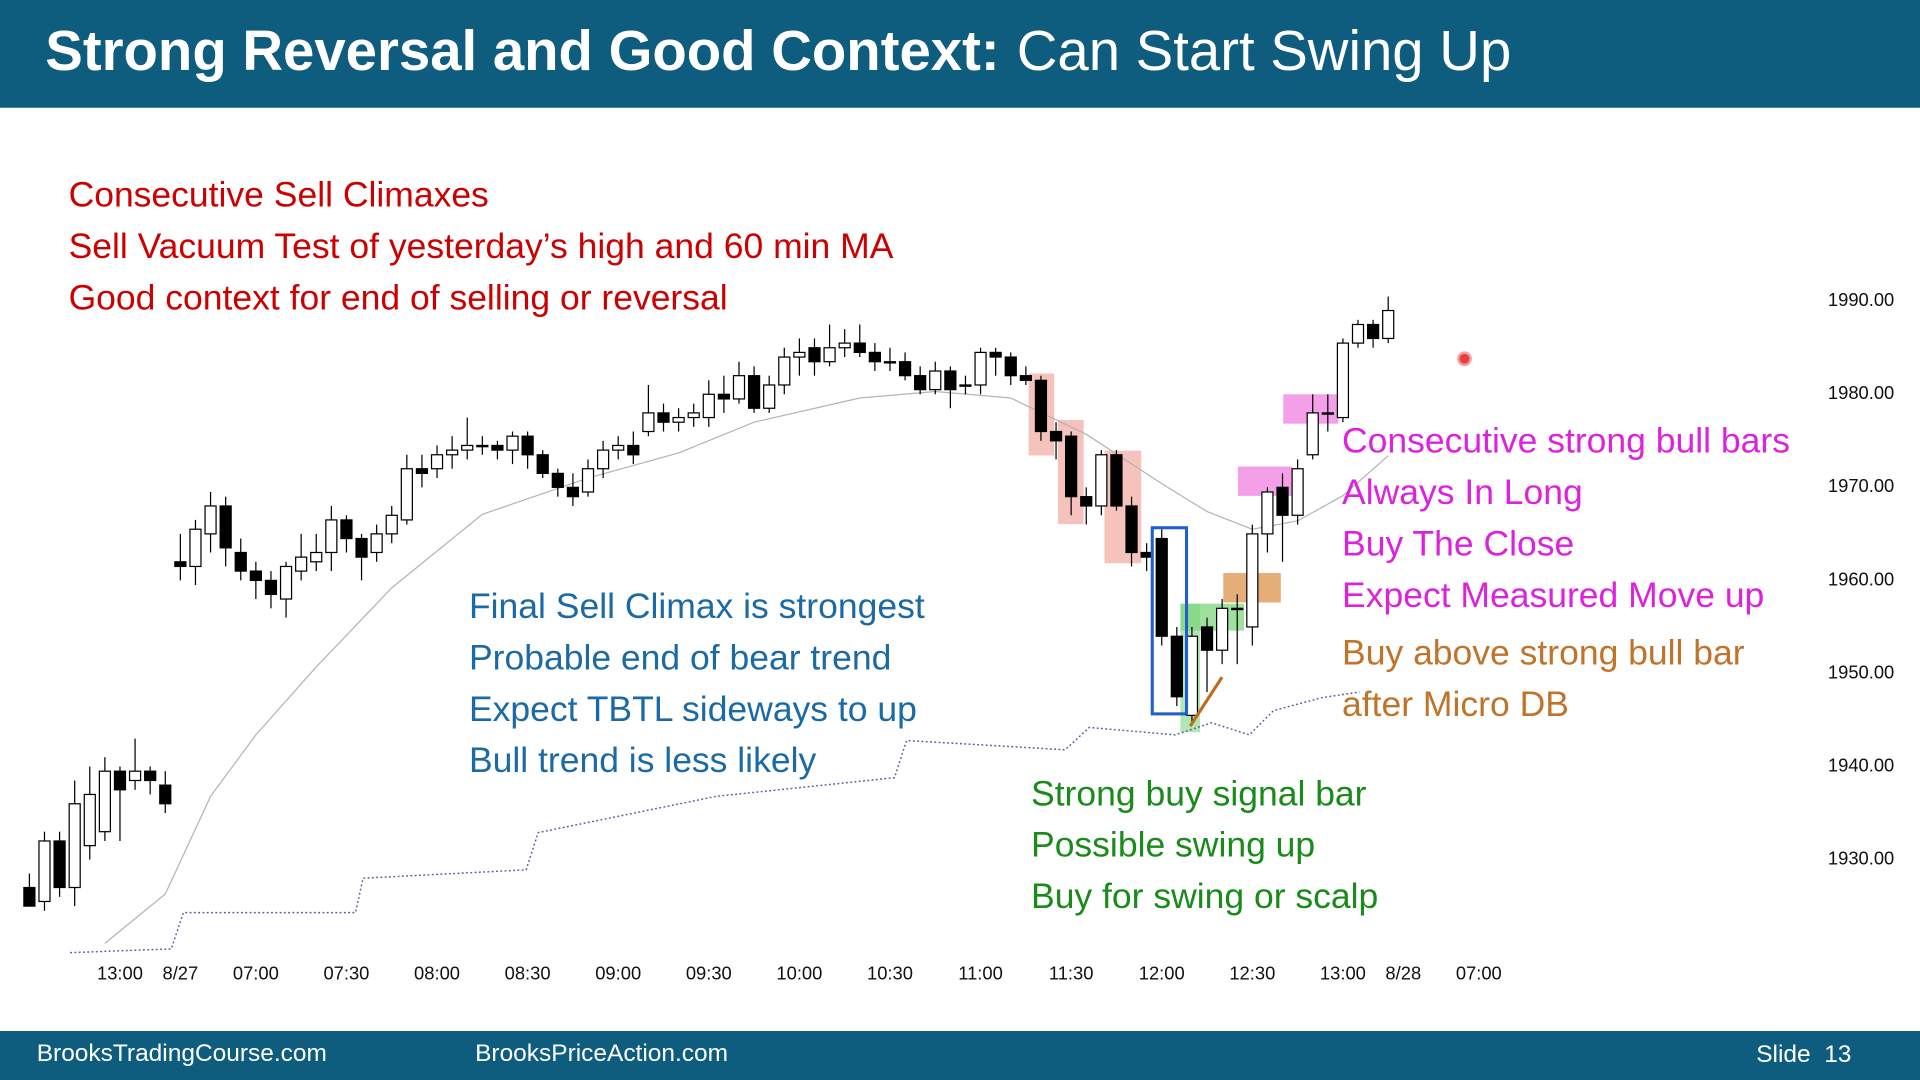 This screenshot has width=1920, height=1080. What do you see at coordinates (980, 973) in the screenshot?
I see `x-tick-label: 11:00` at bounding box center [980, 973].